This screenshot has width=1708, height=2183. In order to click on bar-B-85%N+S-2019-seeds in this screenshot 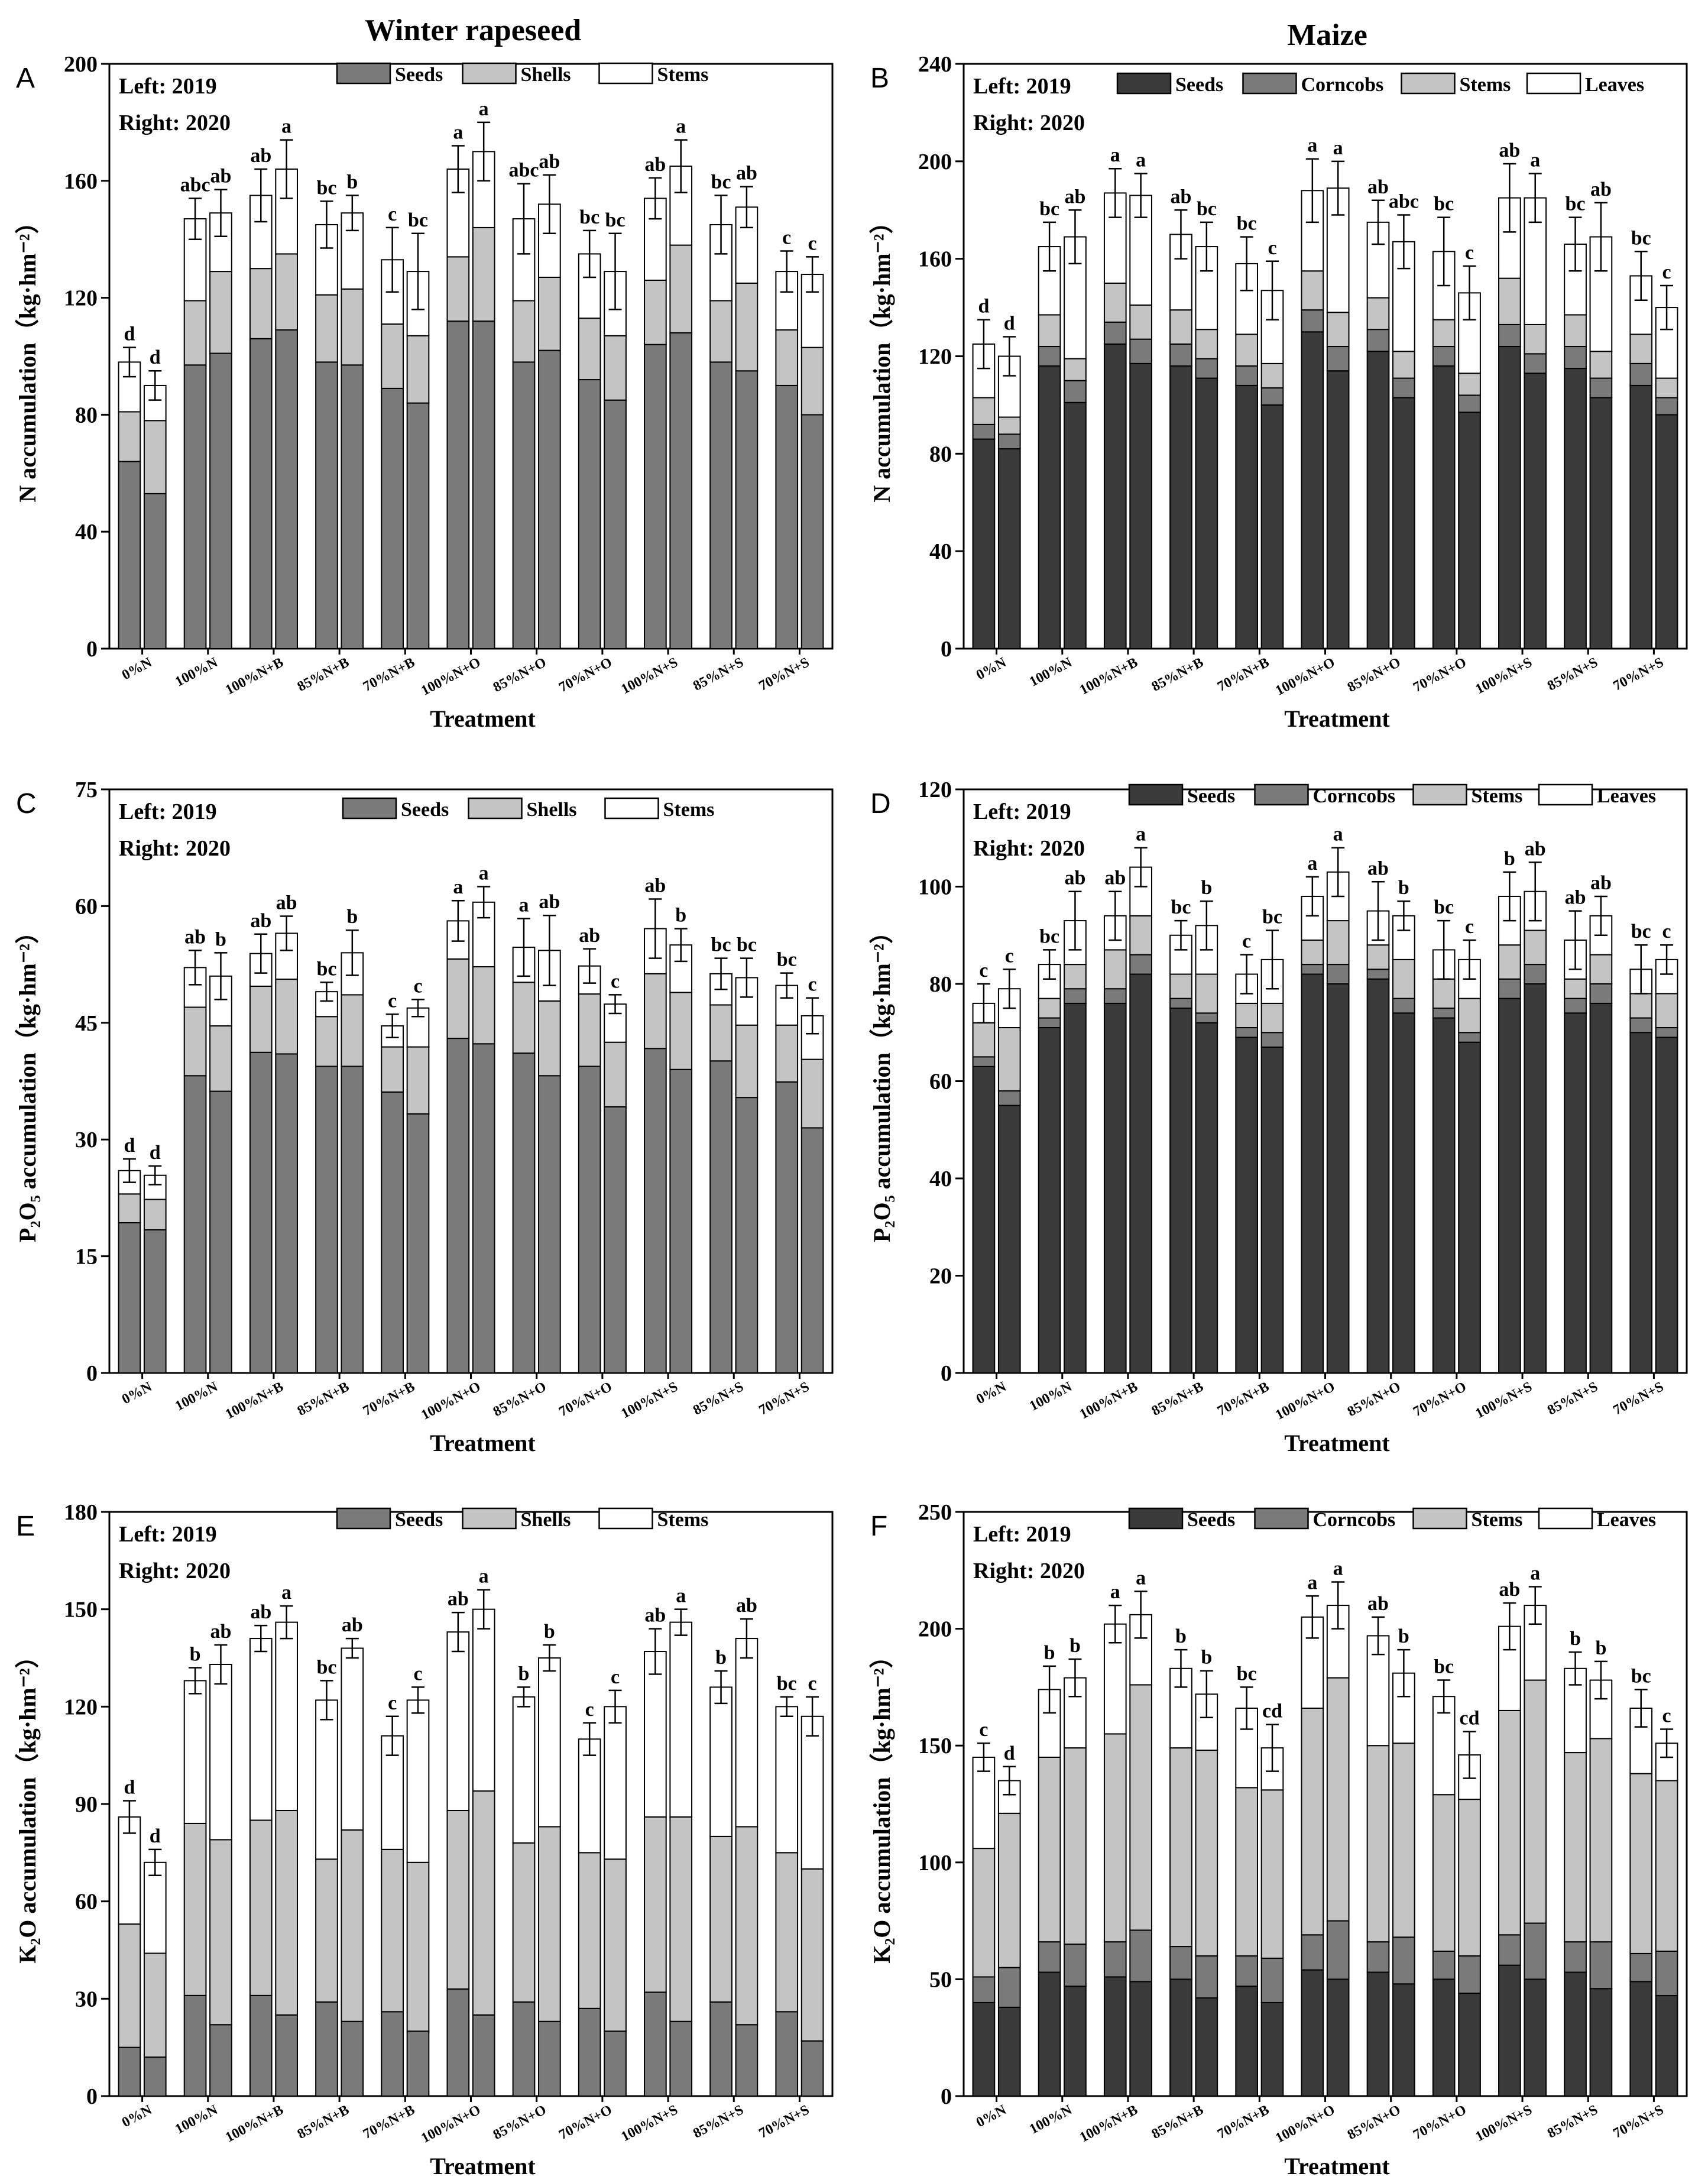, I will do `click(1575, 509)`.